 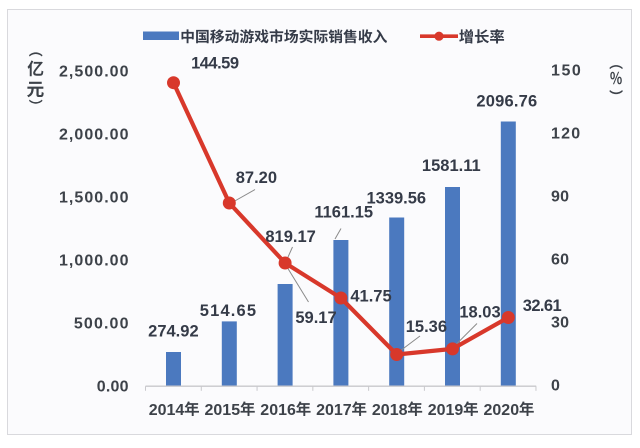 I want to click on svg-text: 32.61, so click(x=542, y=306).